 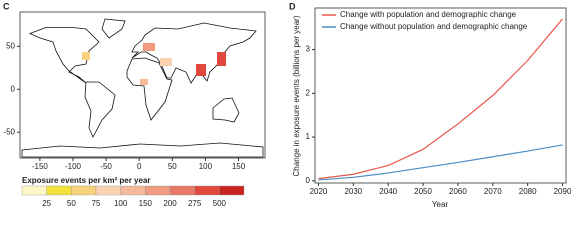 What do you see at coordinates (440, 204) in the screenshot?
I see `x-axis-label: Year` at bounding box center [440, 204].